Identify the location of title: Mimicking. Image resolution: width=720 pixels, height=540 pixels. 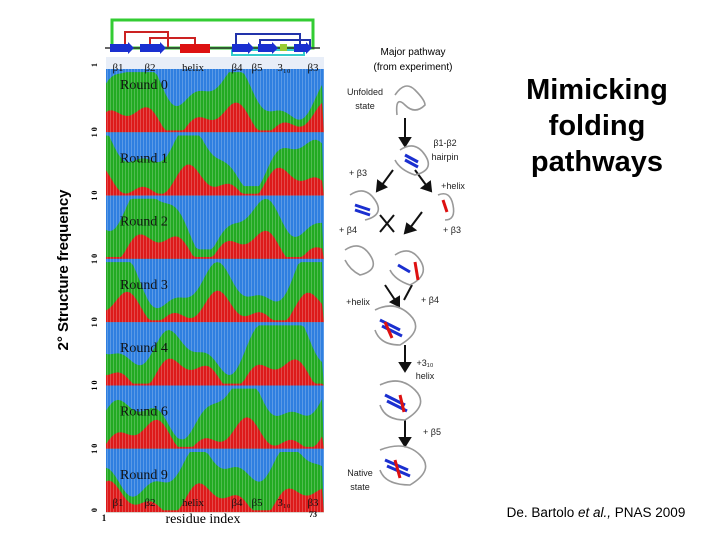
(597, 90).